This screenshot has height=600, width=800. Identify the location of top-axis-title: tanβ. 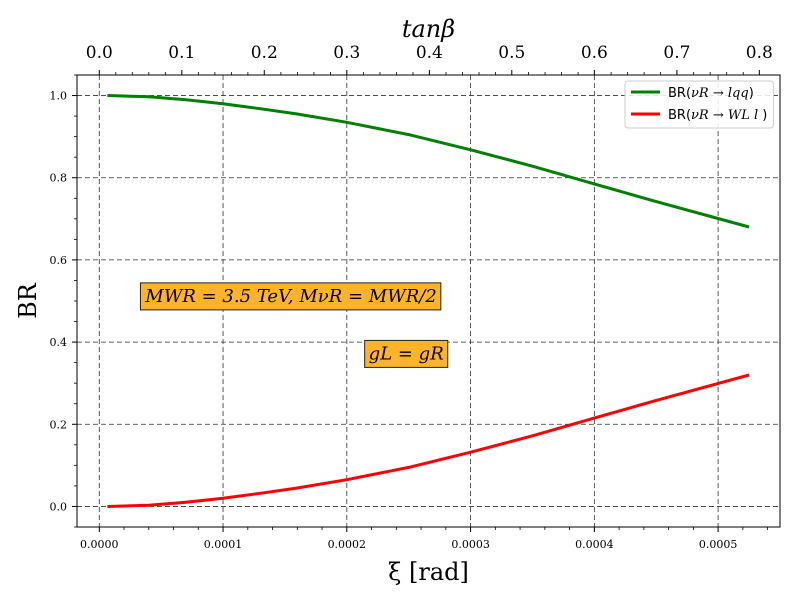
(428, 29).